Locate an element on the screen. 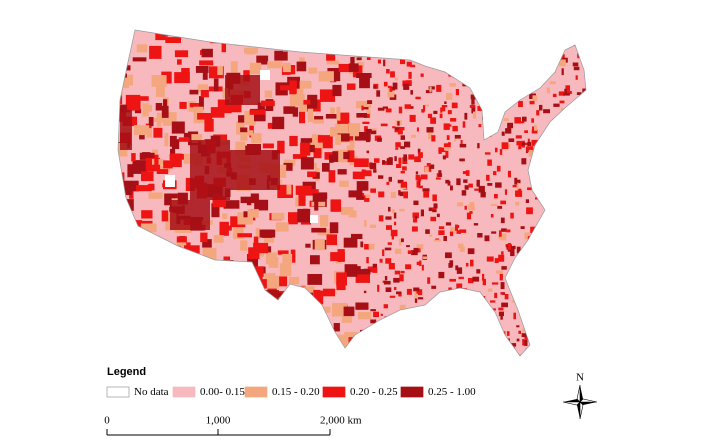 The height and width of the screenshot is (447, 720). north-arrow: N is located at coordinates (580, 396).